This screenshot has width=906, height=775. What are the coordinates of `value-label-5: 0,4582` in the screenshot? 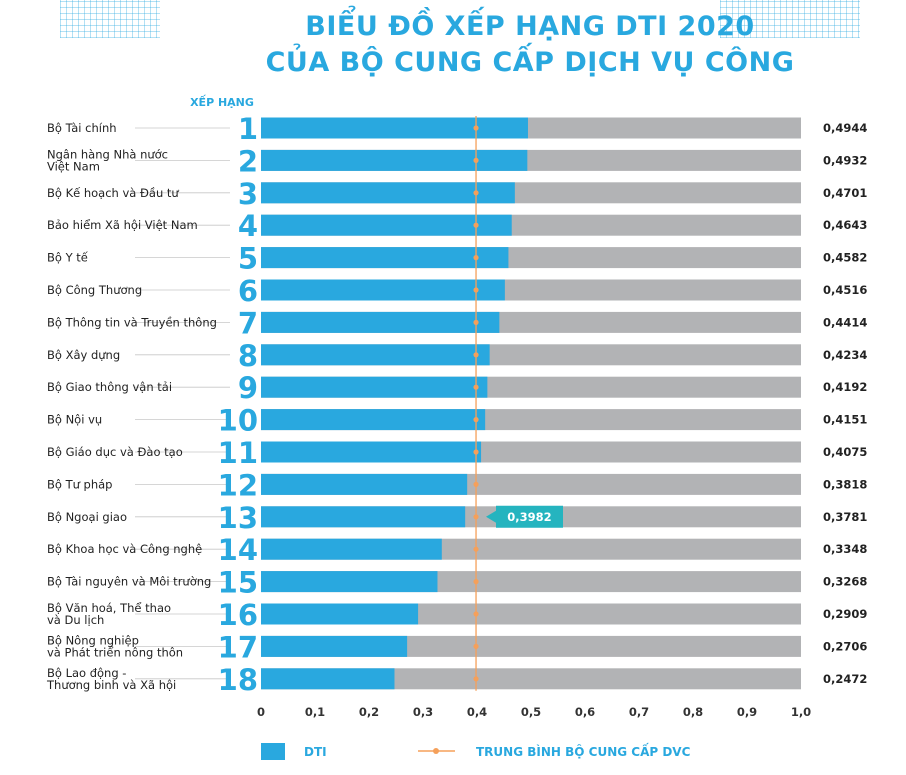 It's located at (845, 258).